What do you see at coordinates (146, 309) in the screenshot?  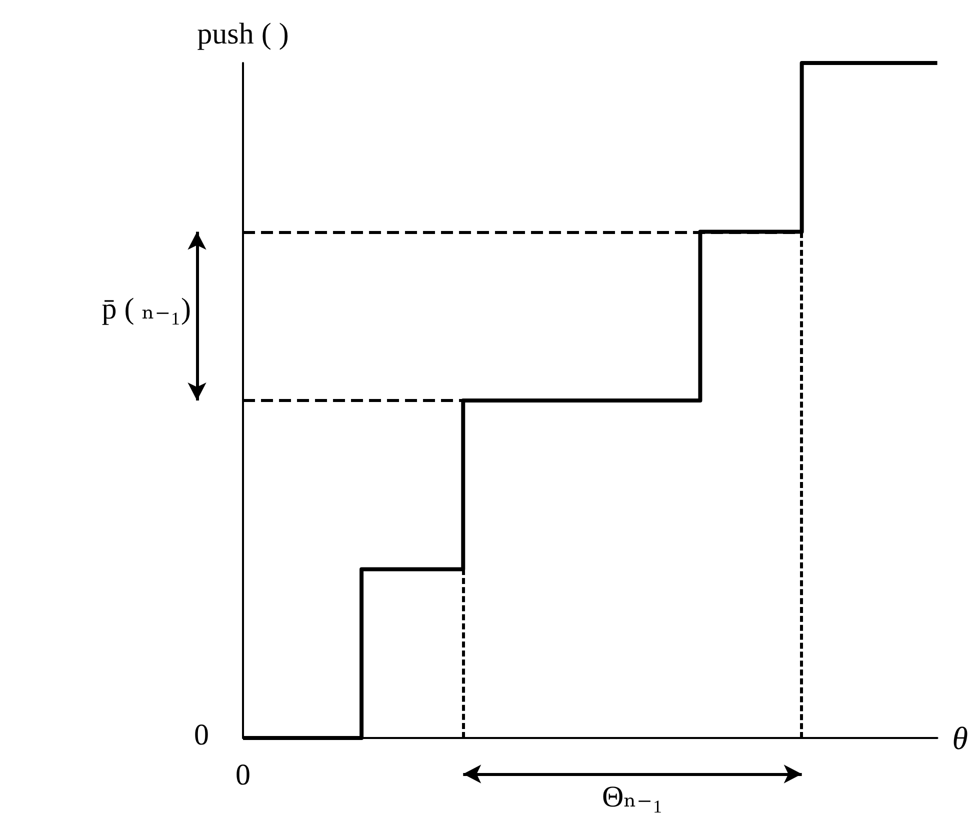 I see `text: p̄ ( ₙ₋₁)` at bounding box center [146, 309].